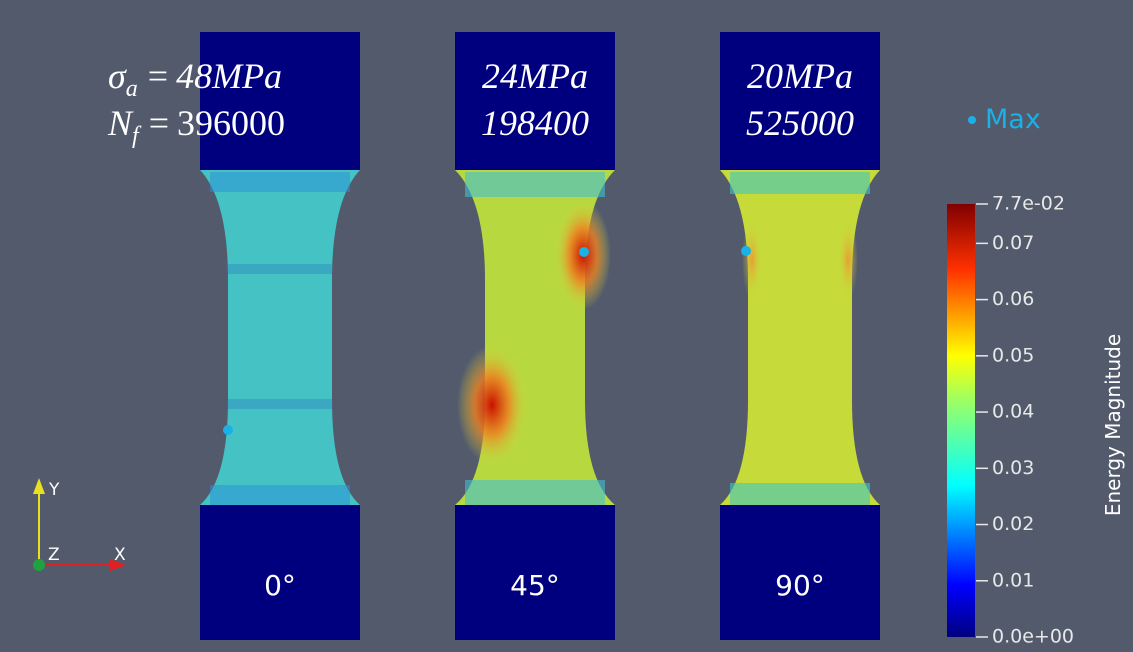  What do you see at coordinates (1013, 468) in the screenshot?
I see `colorbar-tick-label: 0.03` at bounding box center [1013, 468].